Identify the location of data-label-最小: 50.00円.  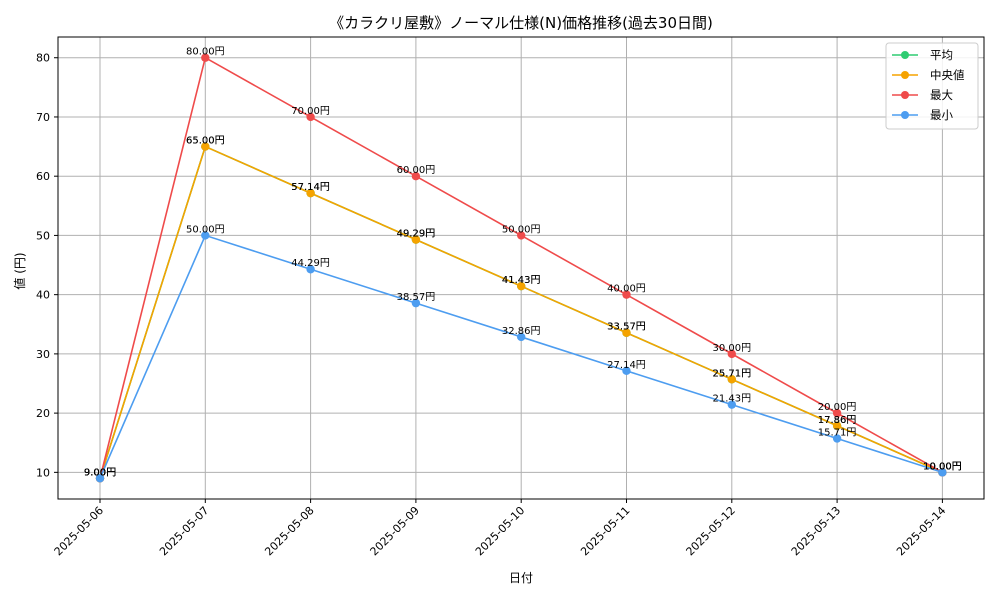
(205, 229).